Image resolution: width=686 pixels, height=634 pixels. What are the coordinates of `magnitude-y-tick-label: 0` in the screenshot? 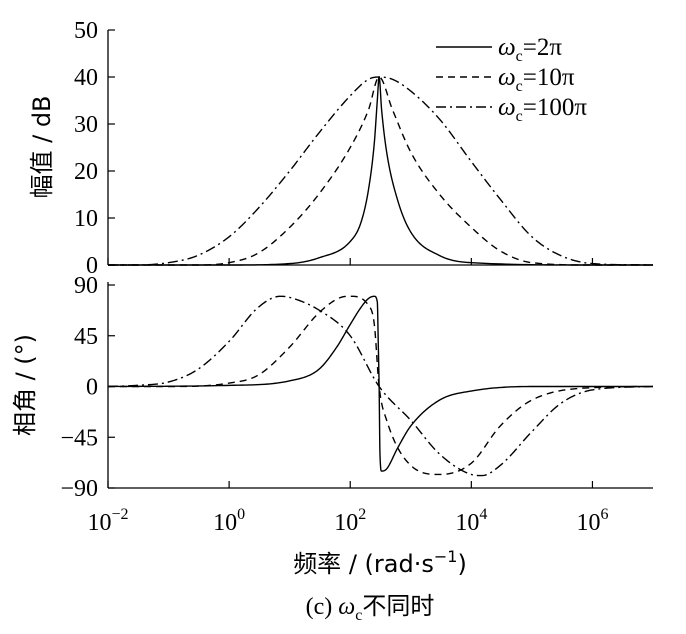 It's located at (92, 266).